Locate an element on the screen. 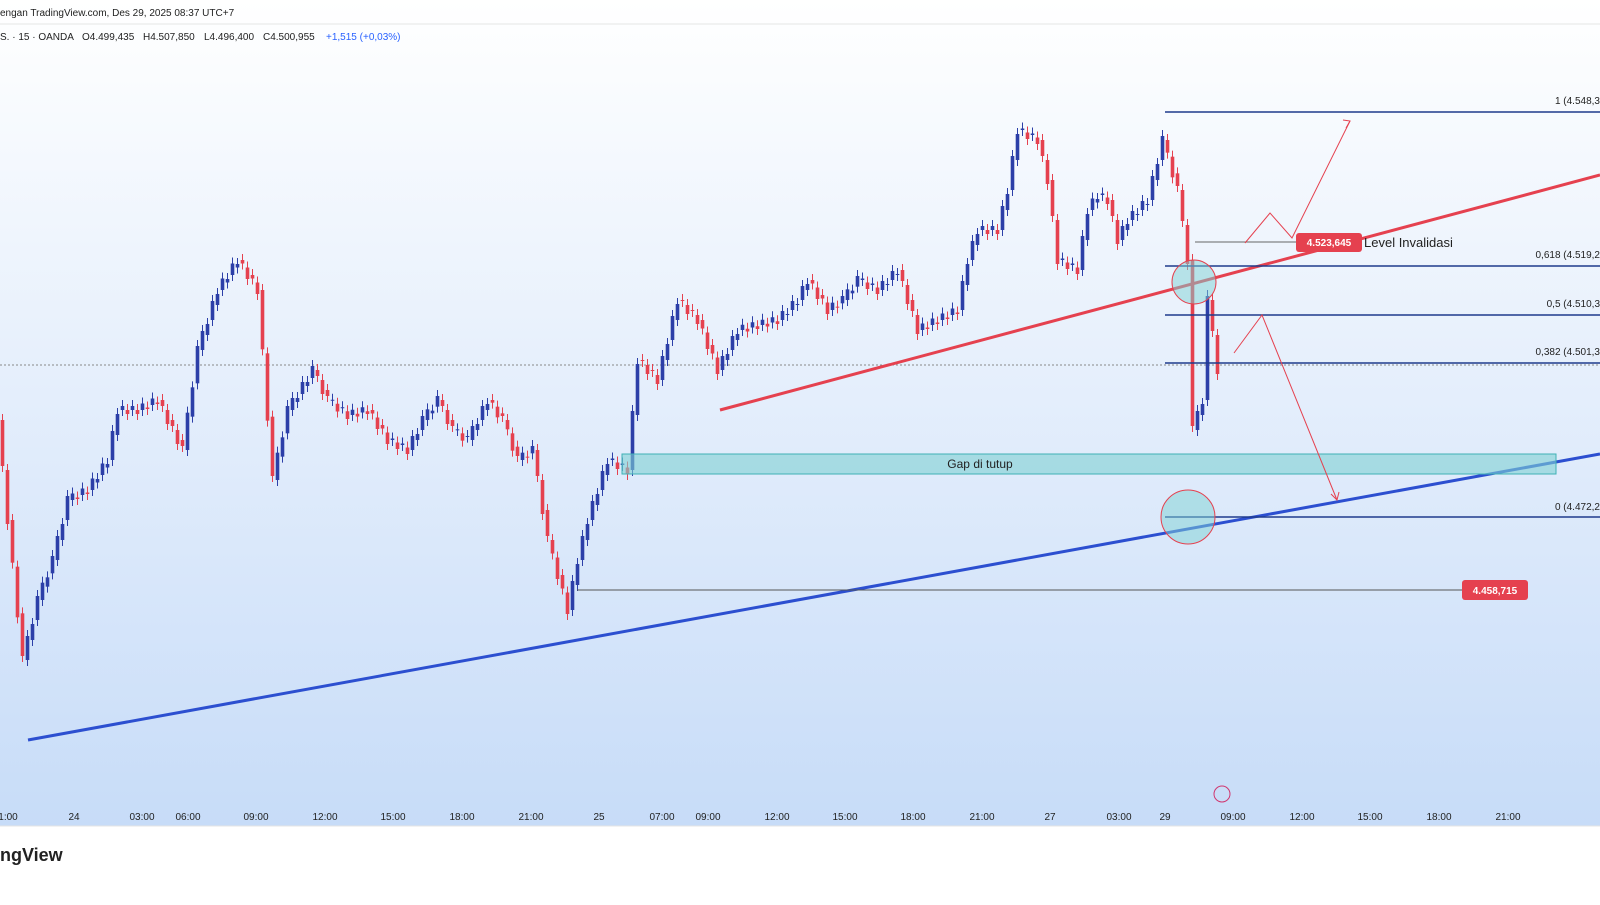 The width and height of the screenshot is (1600, 905). x-axis-label: 12:00 is located at coordinates (1301, 817).